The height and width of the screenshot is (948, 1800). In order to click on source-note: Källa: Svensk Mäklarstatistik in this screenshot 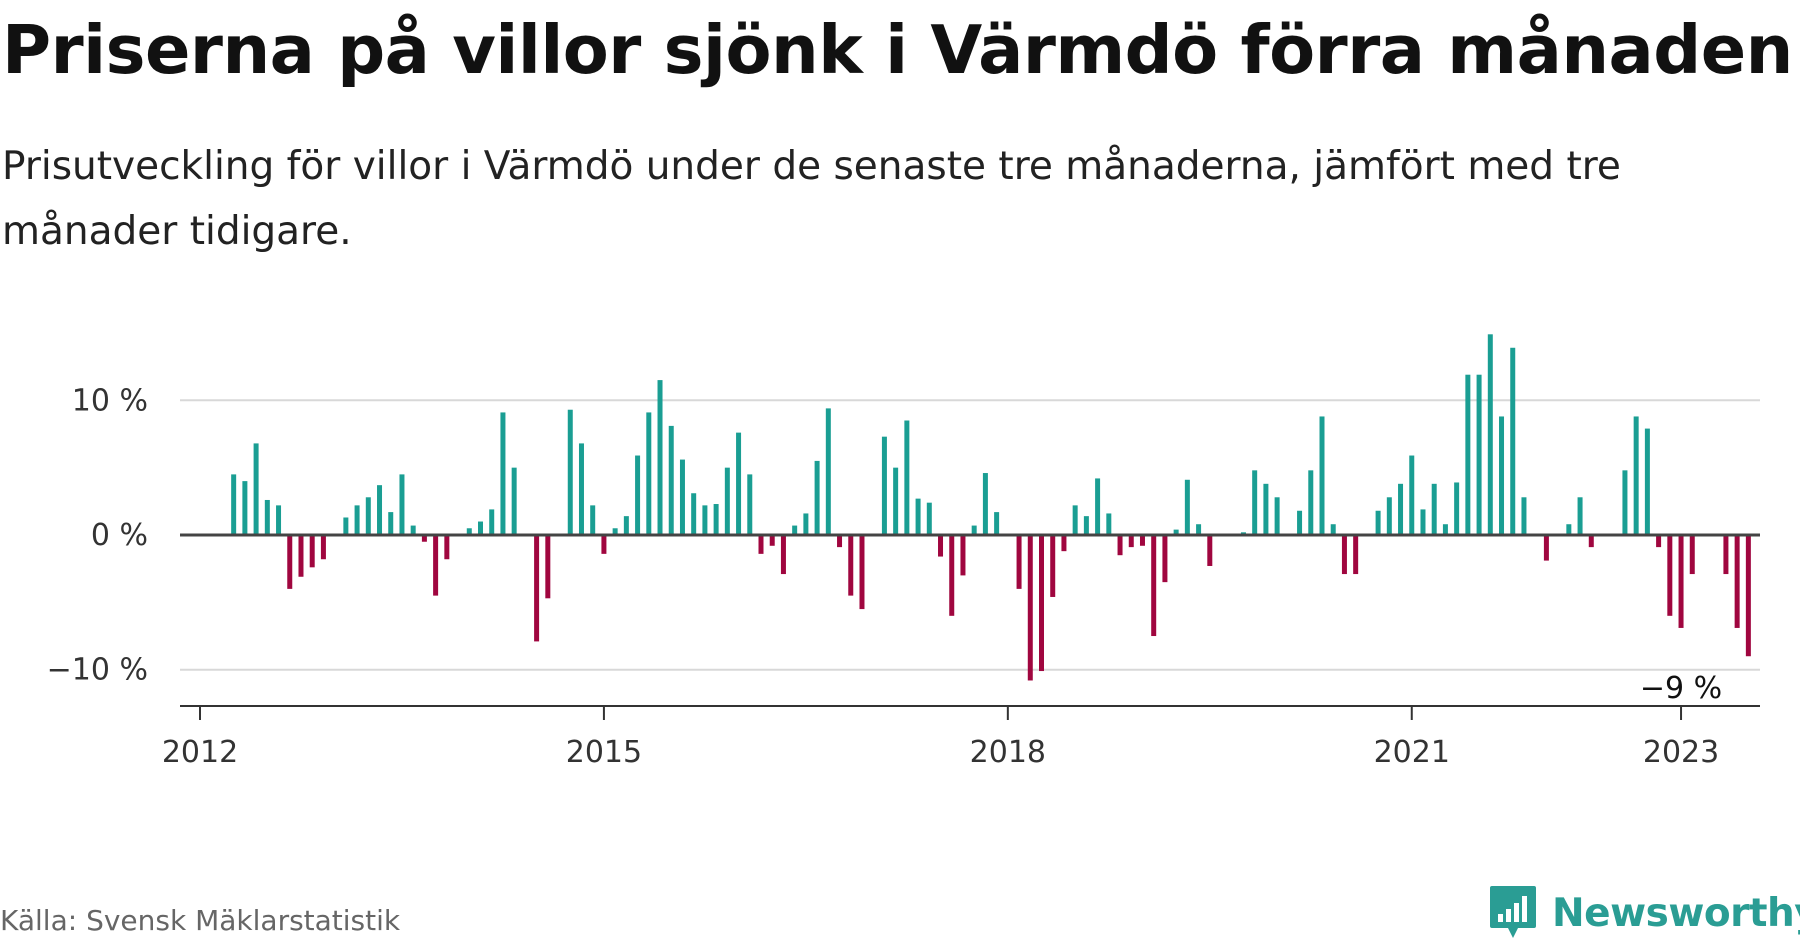, I will do `click(200, 920)`.